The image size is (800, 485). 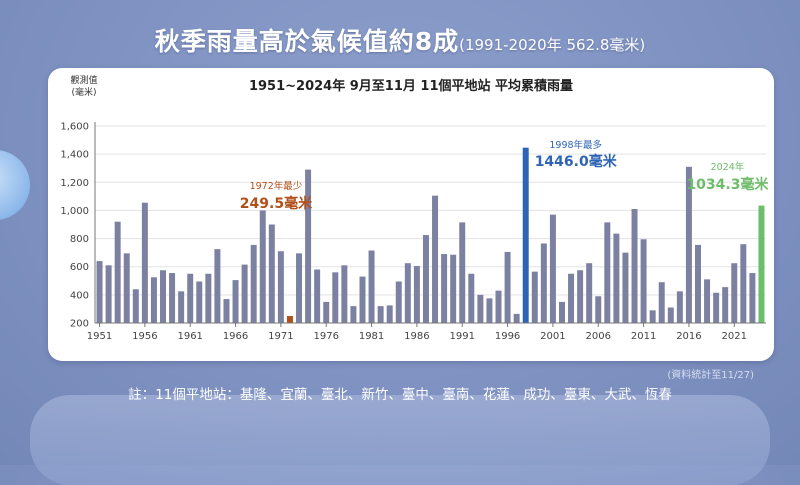 What do you see at coordinates (289, 319) in the screenshot?
I see `bar-min` at bounding box center [289, 319].